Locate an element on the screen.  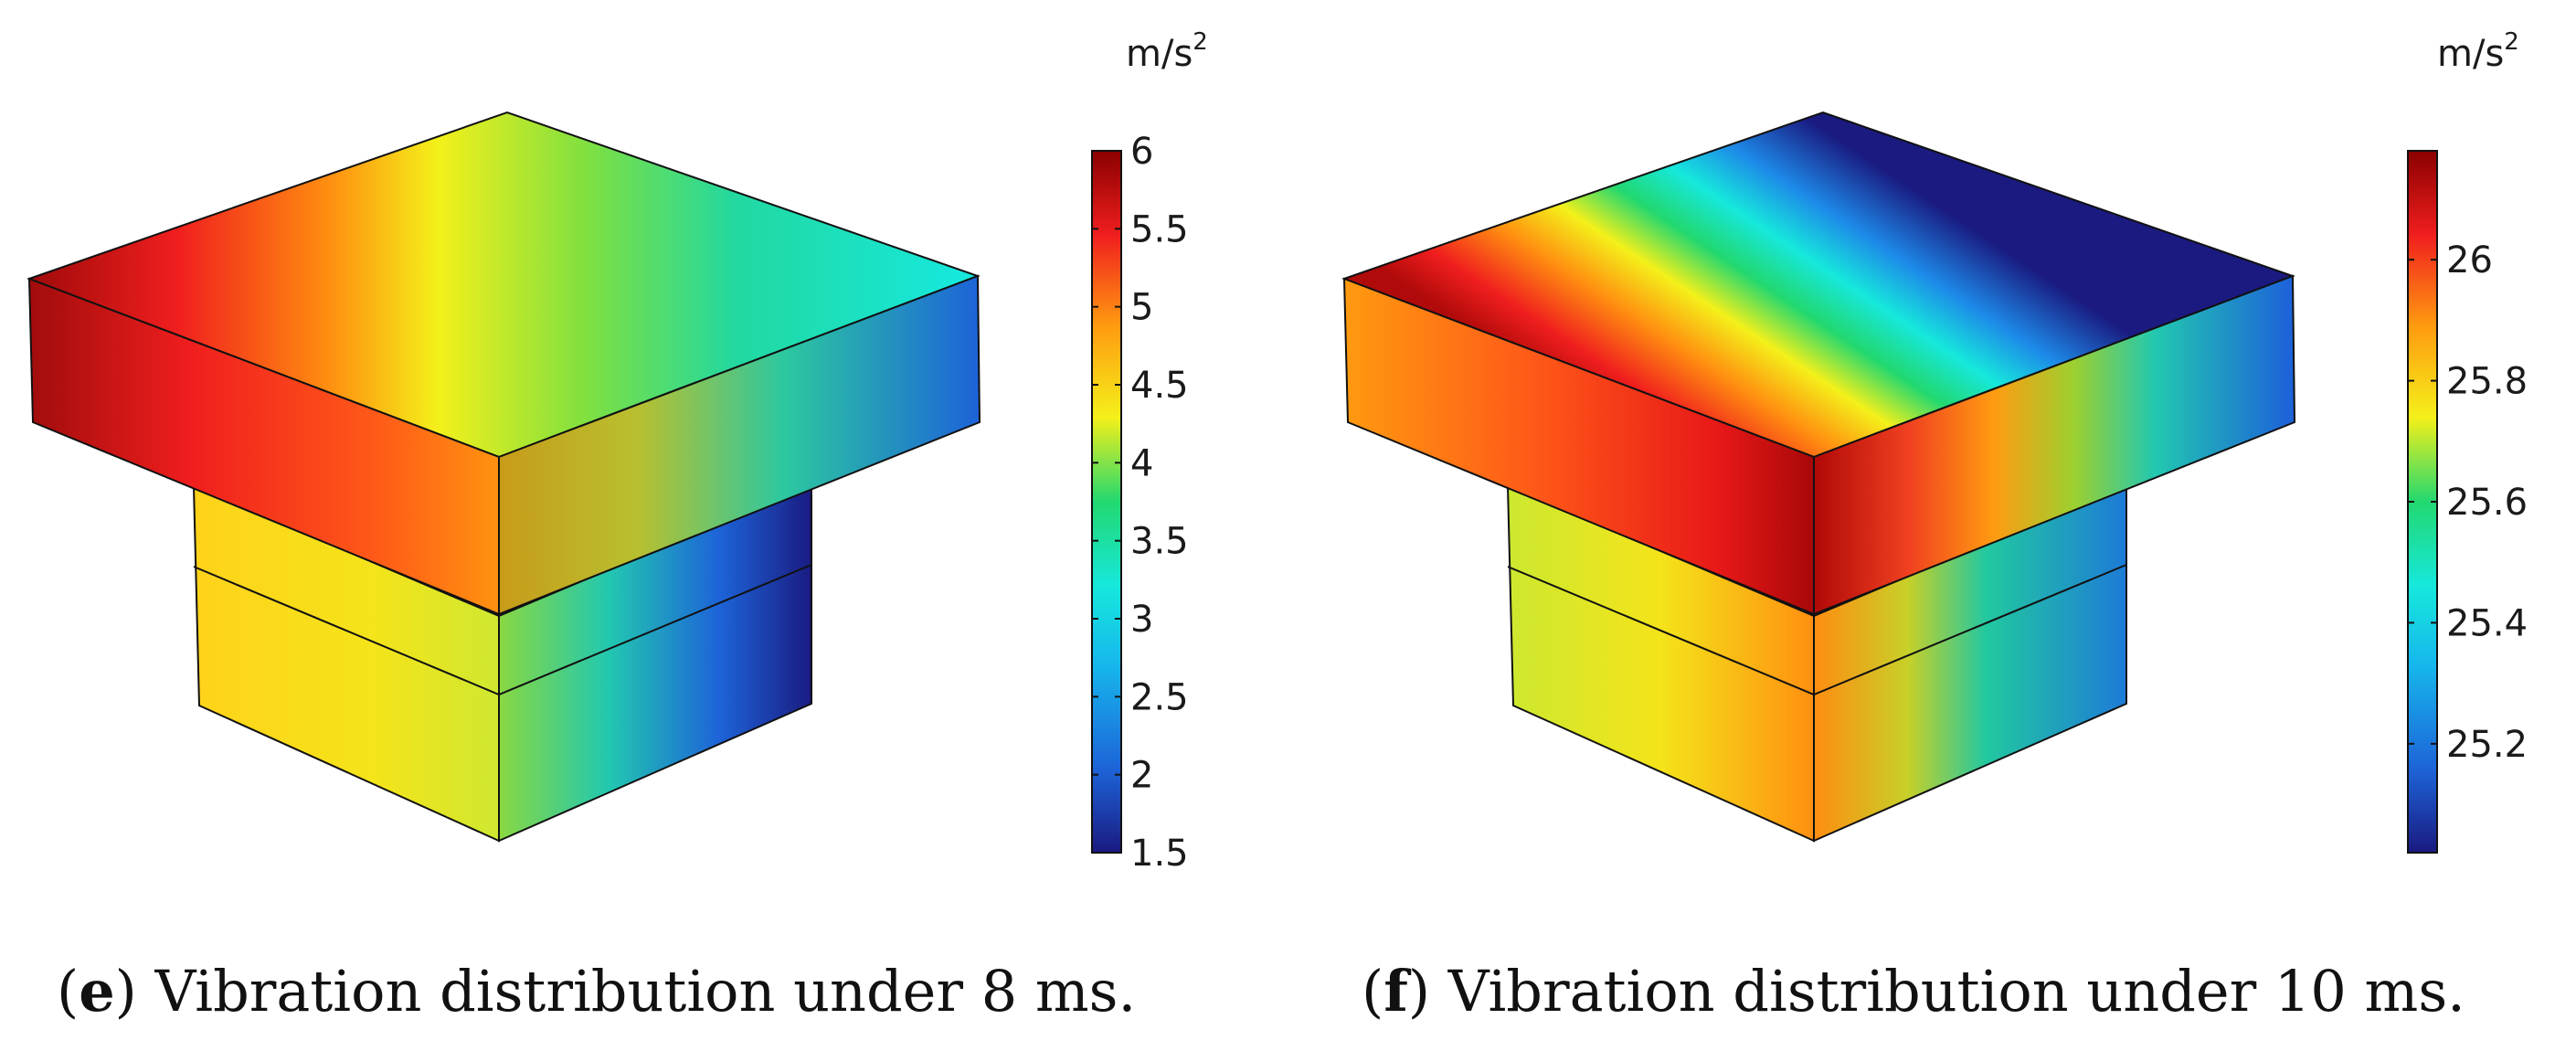
panel-f-caption: (f) Vibration distribution under 10 ms. is located at coordinates (1913, 991).